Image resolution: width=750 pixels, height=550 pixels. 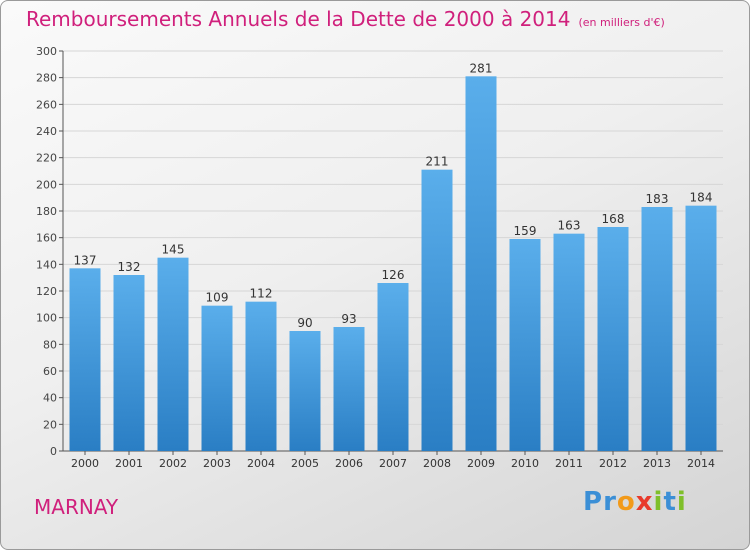 I want to click on bar-2011, so click(x=569, y=342).